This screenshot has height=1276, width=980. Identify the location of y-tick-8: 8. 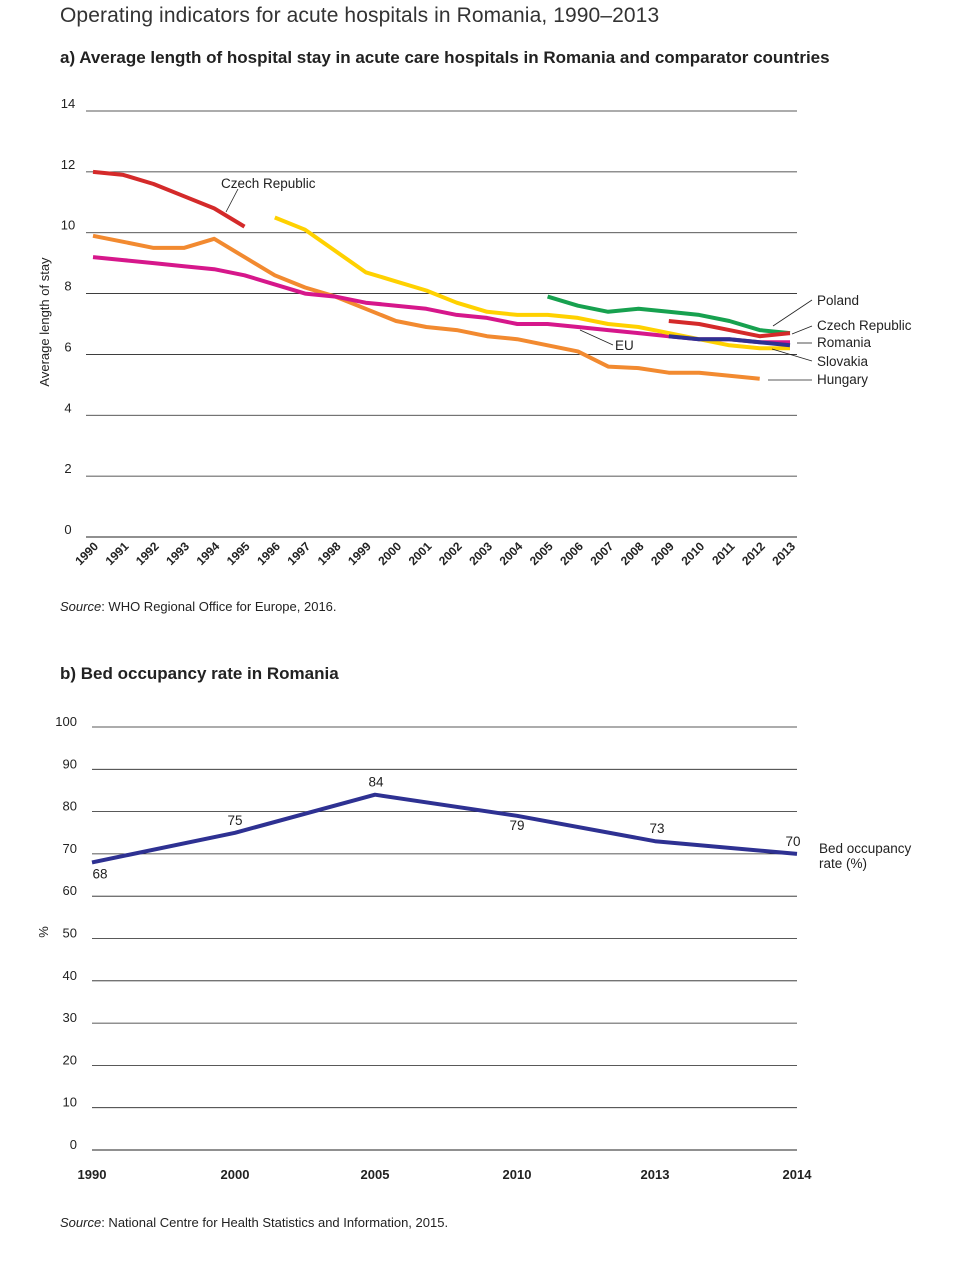
(67, 286).